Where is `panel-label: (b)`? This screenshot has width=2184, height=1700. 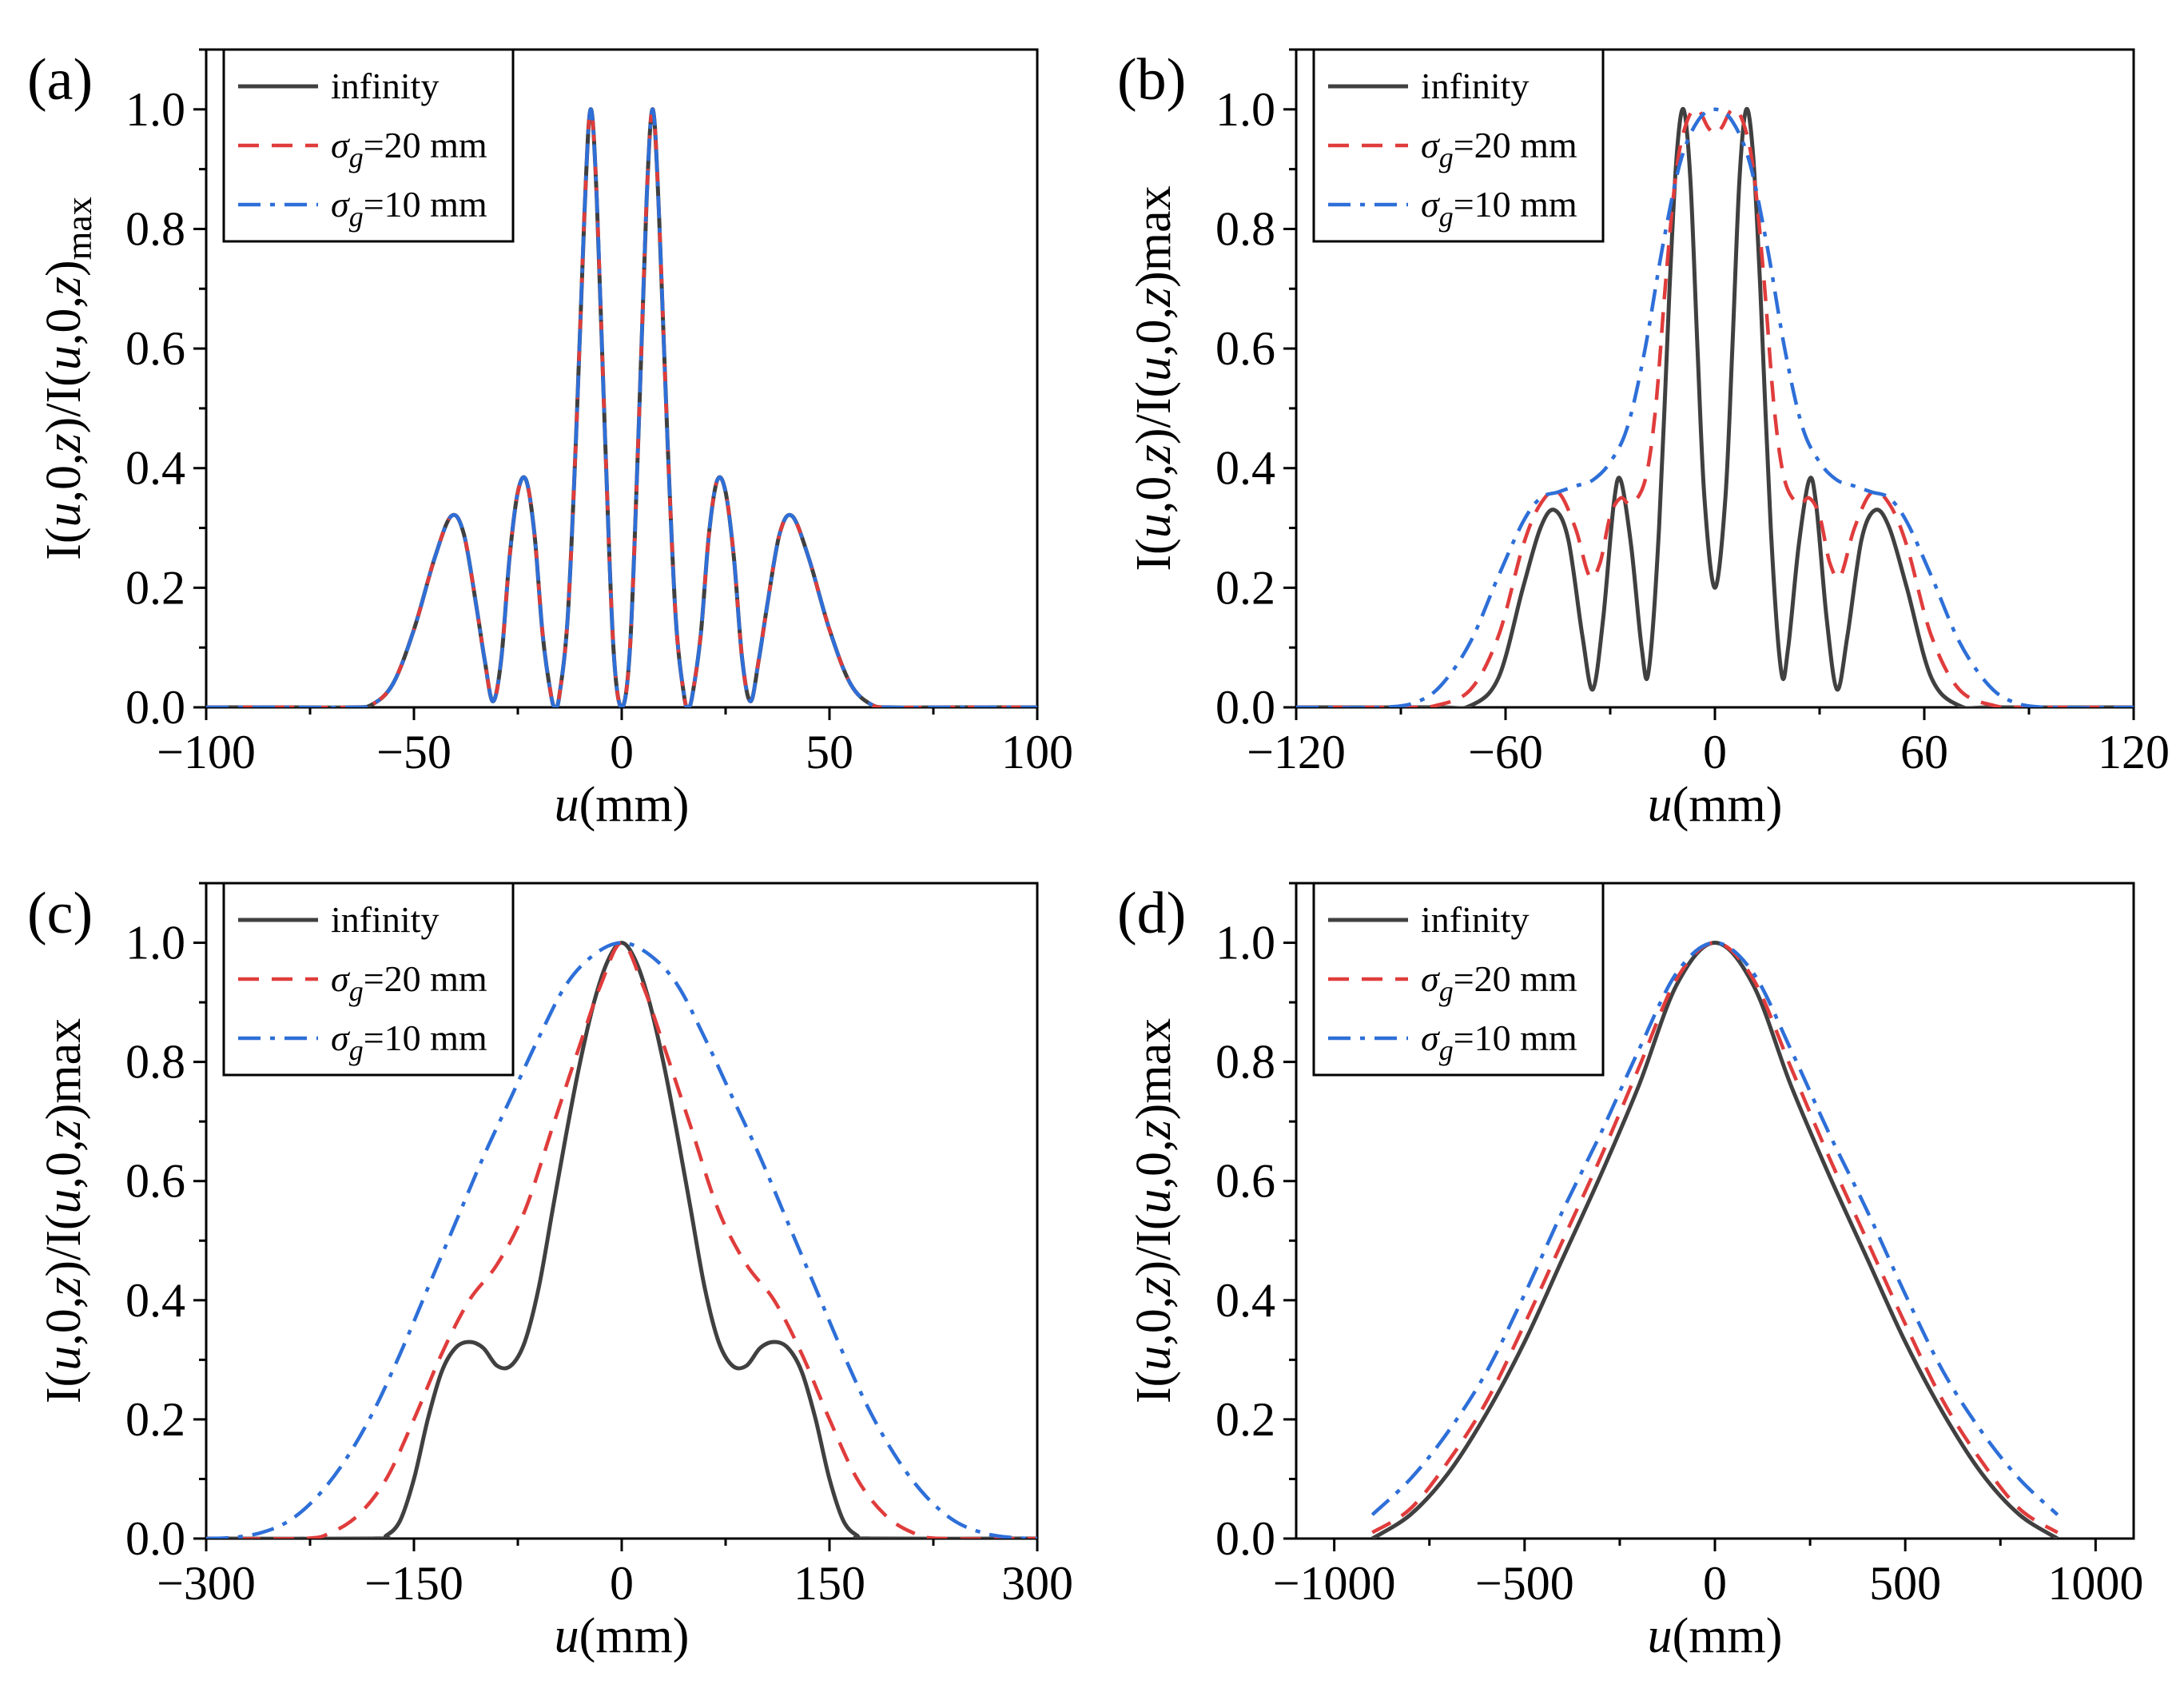
panel-label: (b) is located at coordinates (1151, 80).